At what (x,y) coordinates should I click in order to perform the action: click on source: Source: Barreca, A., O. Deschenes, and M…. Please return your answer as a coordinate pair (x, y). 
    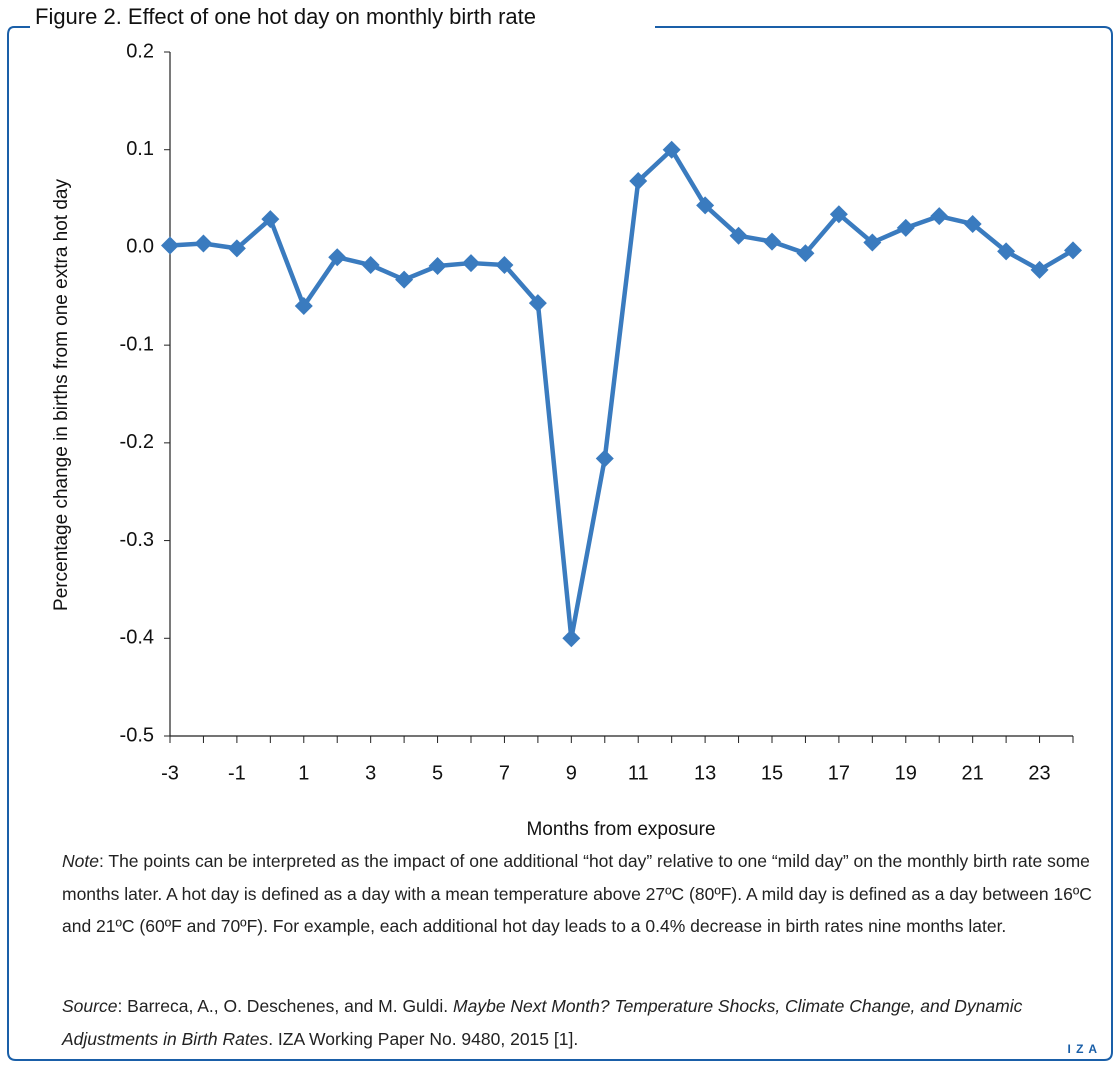
    Looking at the image, I should click on (589, 1022).